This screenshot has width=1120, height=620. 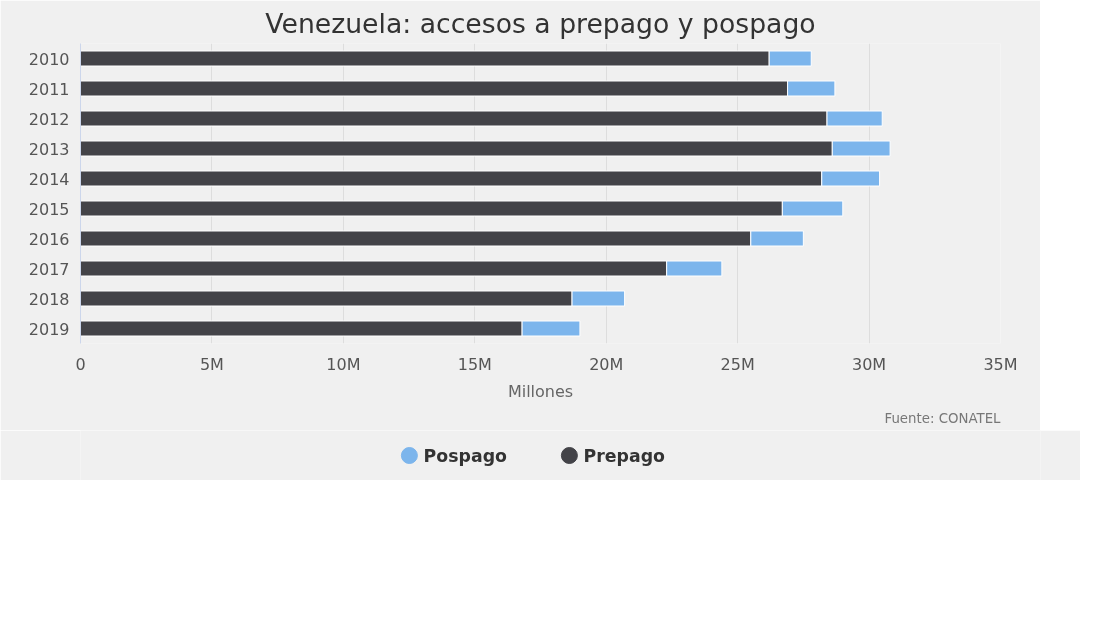 I want to click on x-axis-title: Millones, so click(x=540, y=391).